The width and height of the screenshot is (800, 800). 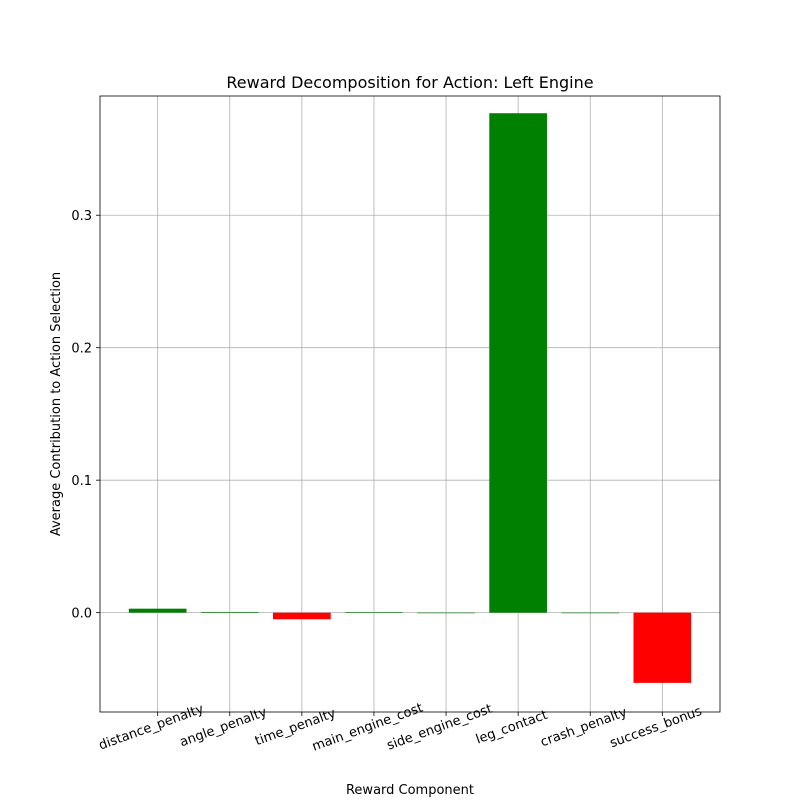 I want to click on y-tick-label: 0.3, so click(x=81, y=216).